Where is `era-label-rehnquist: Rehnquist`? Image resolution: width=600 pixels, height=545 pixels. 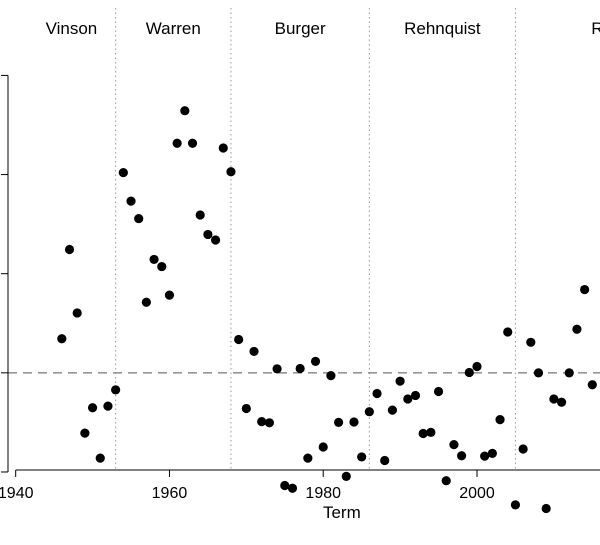
era-label-rehnquist: Rehnquist is located at coordinates (442, 28).